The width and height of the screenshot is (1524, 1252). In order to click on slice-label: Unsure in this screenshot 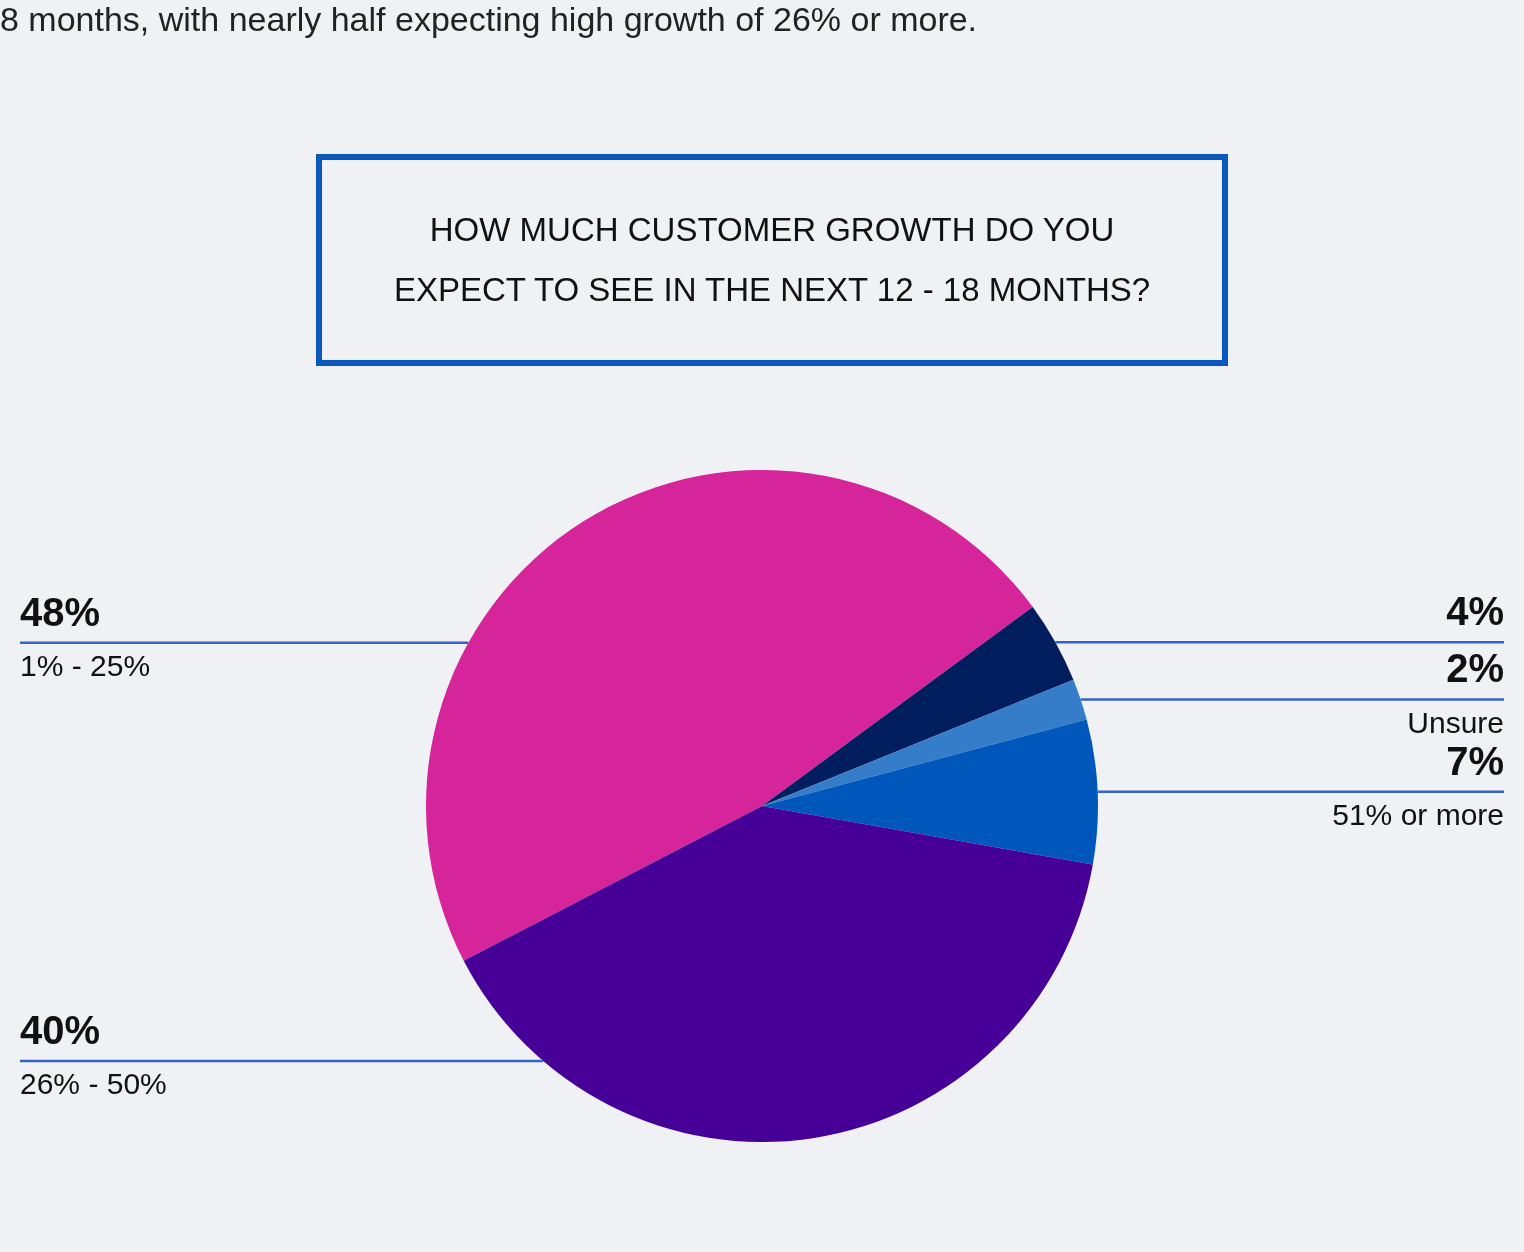, I will do `click(1455, 722)`.